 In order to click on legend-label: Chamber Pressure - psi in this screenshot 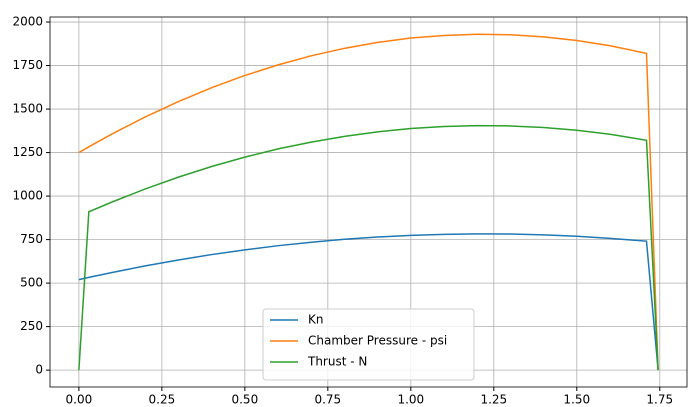, I will do `click(377, 341)`.